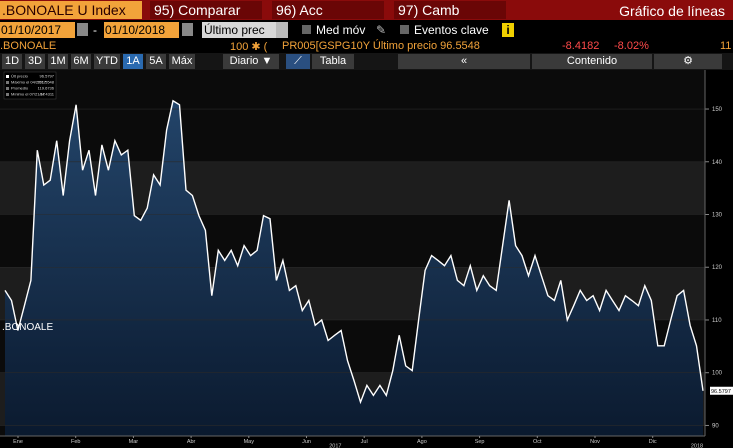 This screenshot has height=448, width=733. What do you see at coordinates (480, 442) in the screenshot?
I see `x-tick-label: Sep` at bounding box center [480, 442].